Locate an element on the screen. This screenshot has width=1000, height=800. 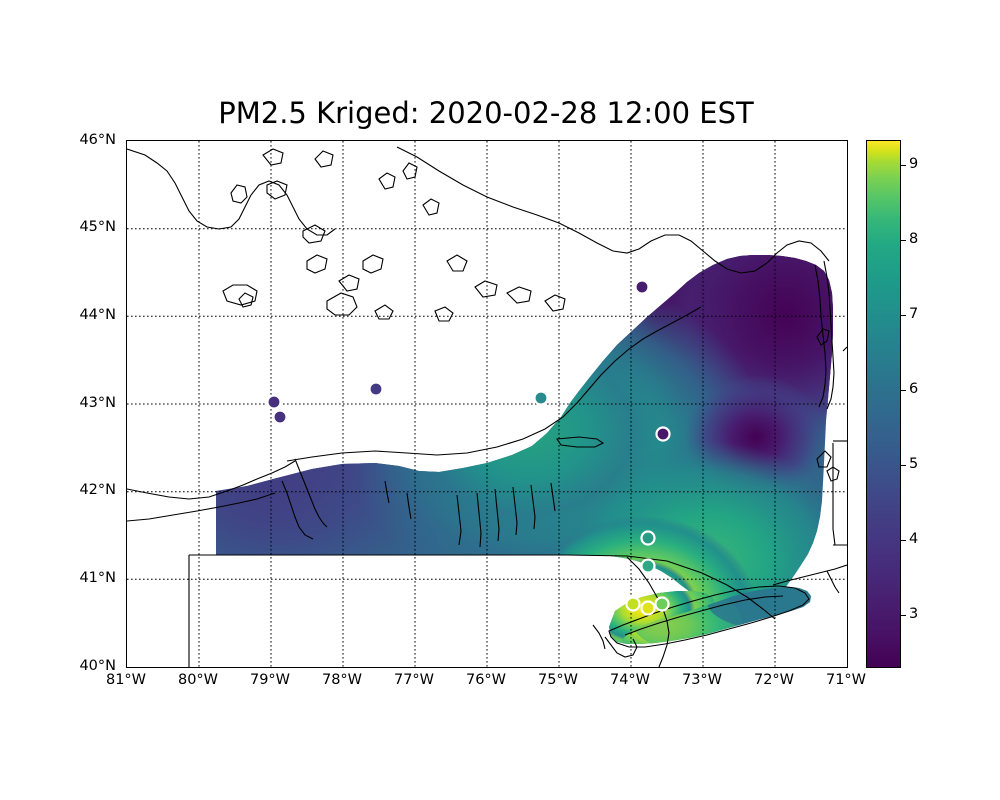
ytick-label-41N: 41°N is located at coordinates (97, 578).